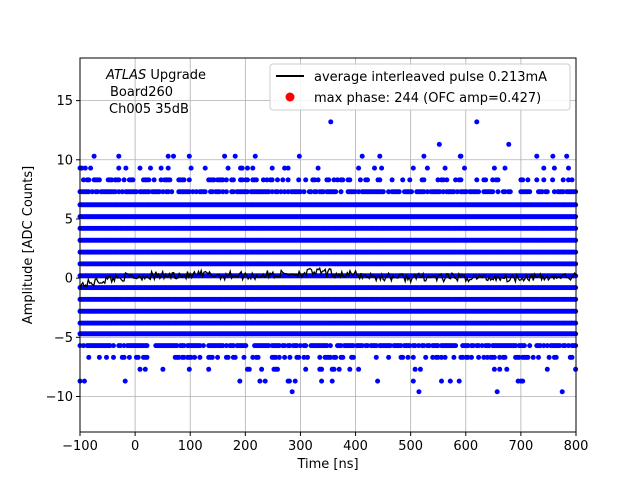 The image size is (640, 480). What do you see at coordinates (125, 75) in the screenshot?
I see `atlas-label: ATLAS` at bounding box center [125, 75].